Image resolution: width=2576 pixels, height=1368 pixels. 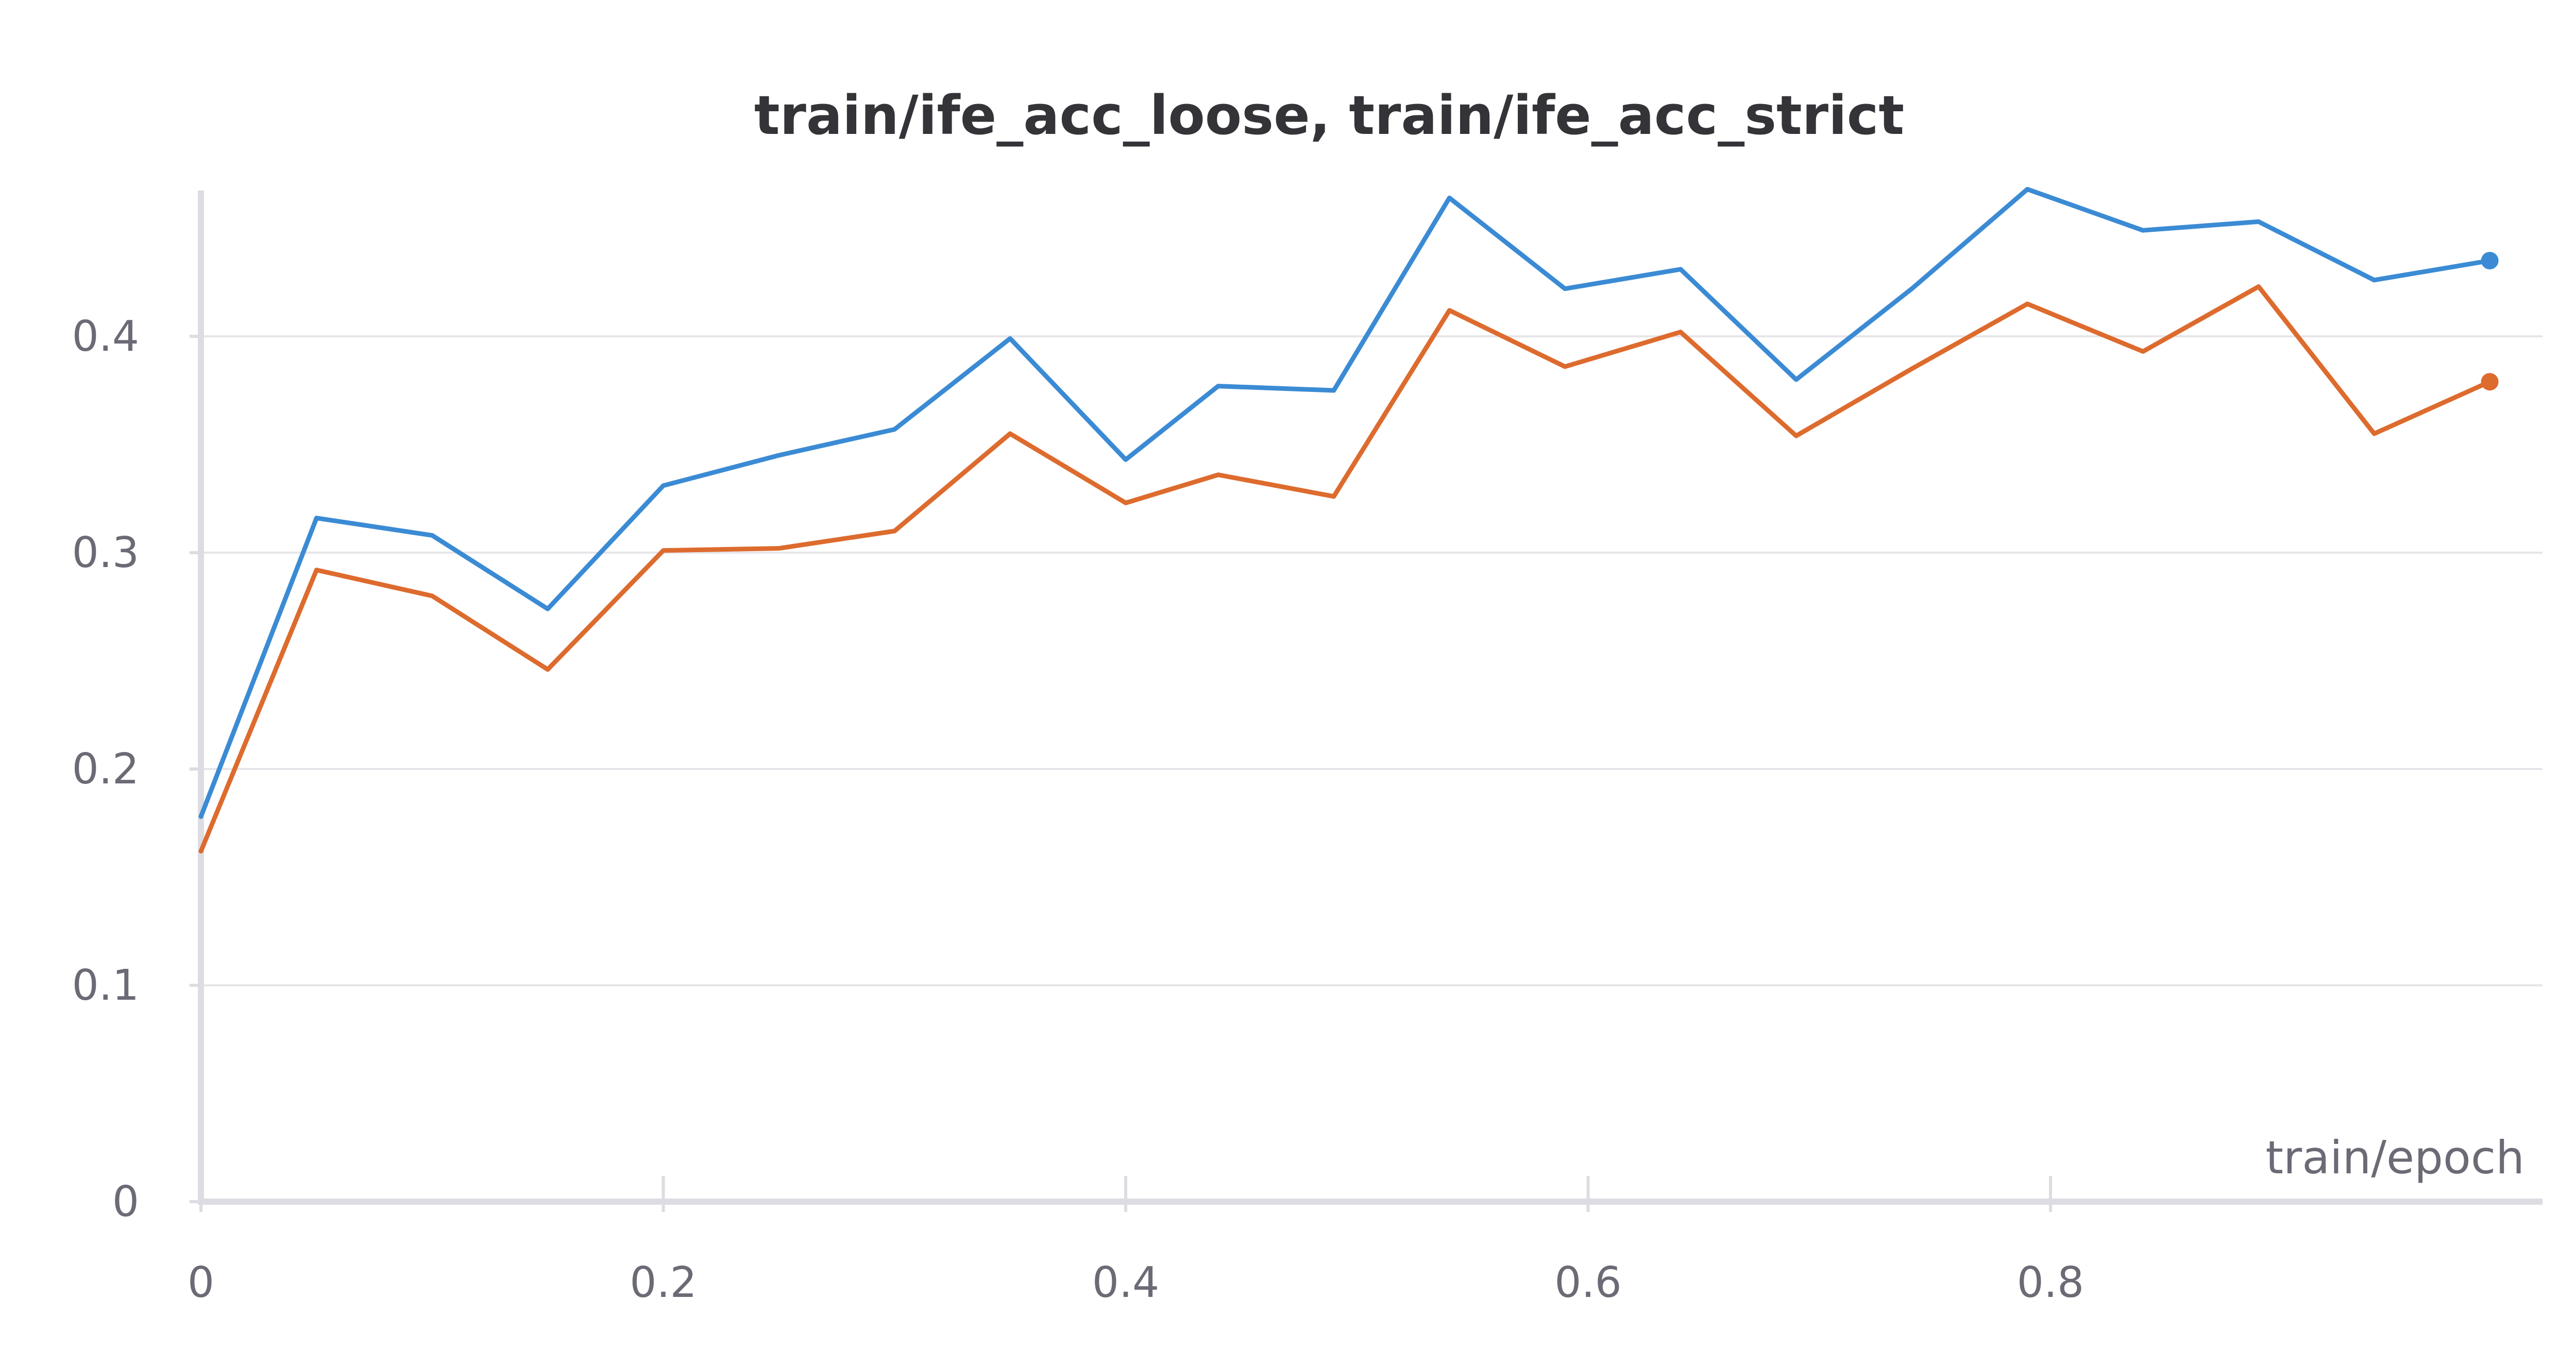 I want to click on x-tick-label: 0.2, so click(x=663, y=1282).